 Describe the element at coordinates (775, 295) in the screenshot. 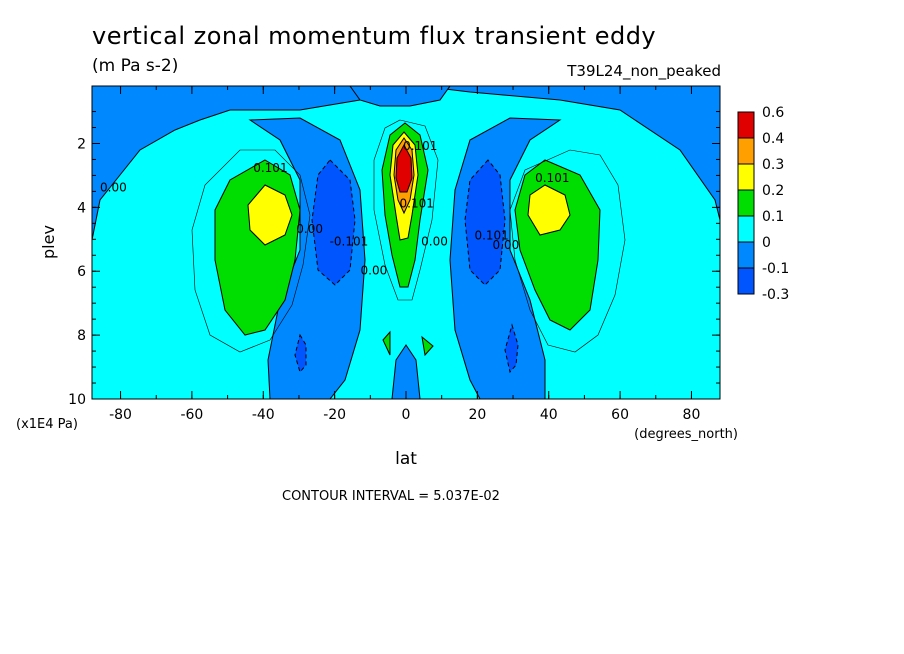

I see `colorbar-label: -0.3` at that location.